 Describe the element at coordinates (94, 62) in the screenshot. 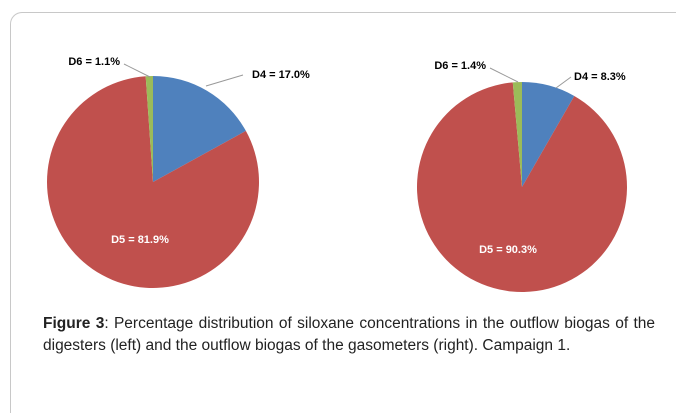

I see `slice-label: D6 = 1.1%` at that location.